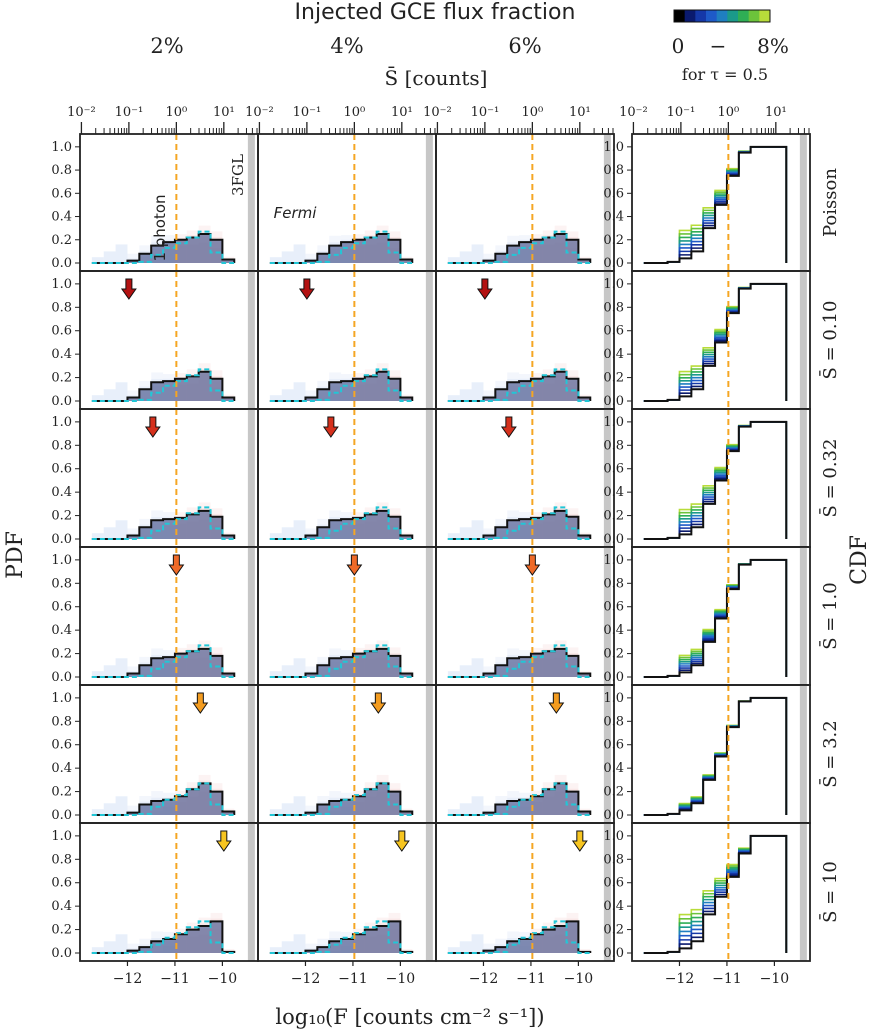 This screenshot has width=879, height=1034. I want to click on colorbar-note: for τ = 0.5, so click(725, 74).